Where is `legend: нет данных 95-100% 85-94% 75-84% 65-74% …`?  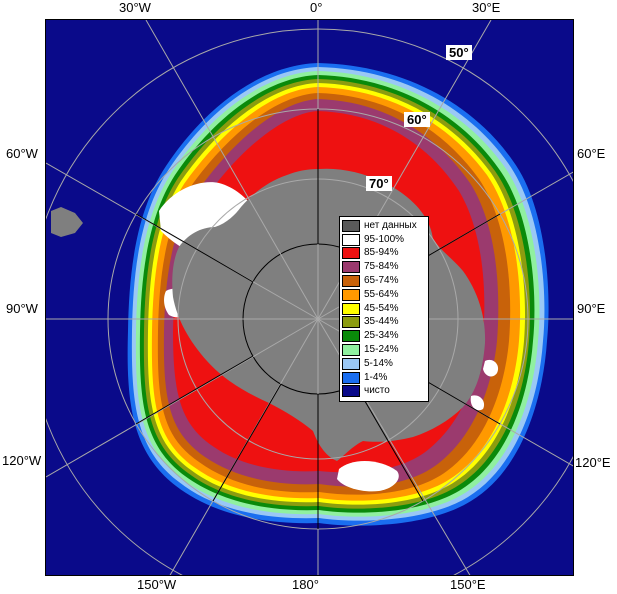
legend: нет данных 95-100% 85-94% 75-84% 65-74% … is located at coordinates (384, 309).